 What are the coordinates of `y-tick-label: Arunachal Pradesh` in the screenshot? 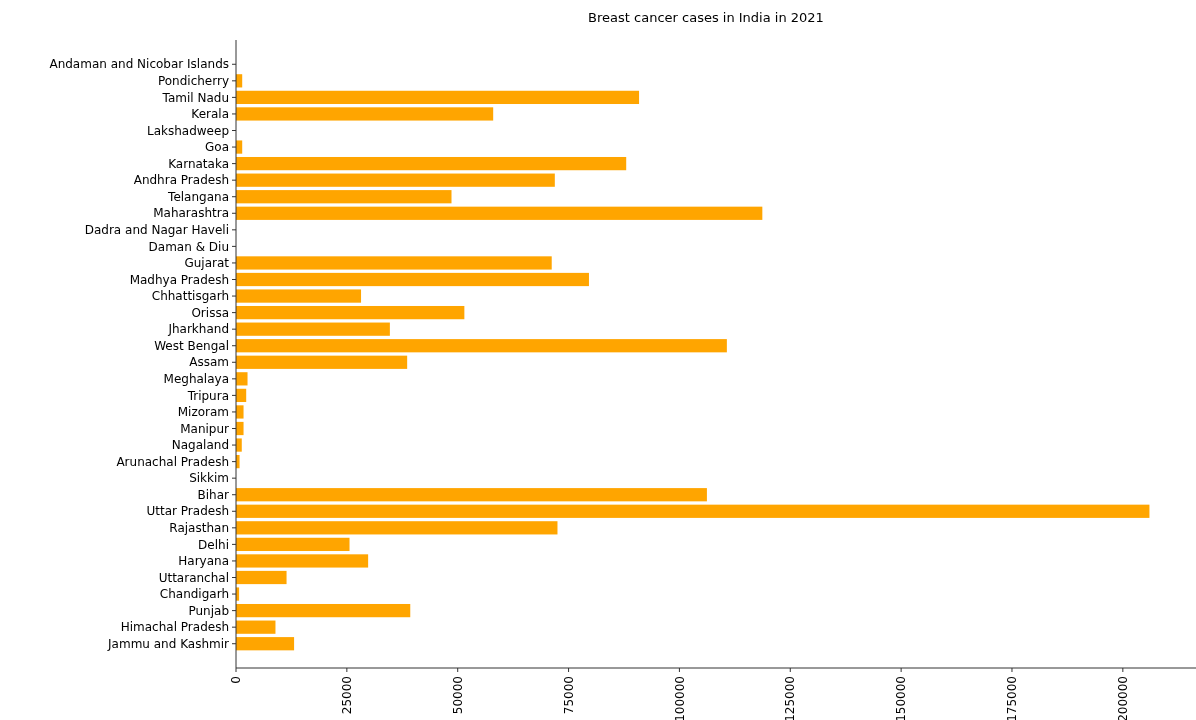 It's located at (172, 461).